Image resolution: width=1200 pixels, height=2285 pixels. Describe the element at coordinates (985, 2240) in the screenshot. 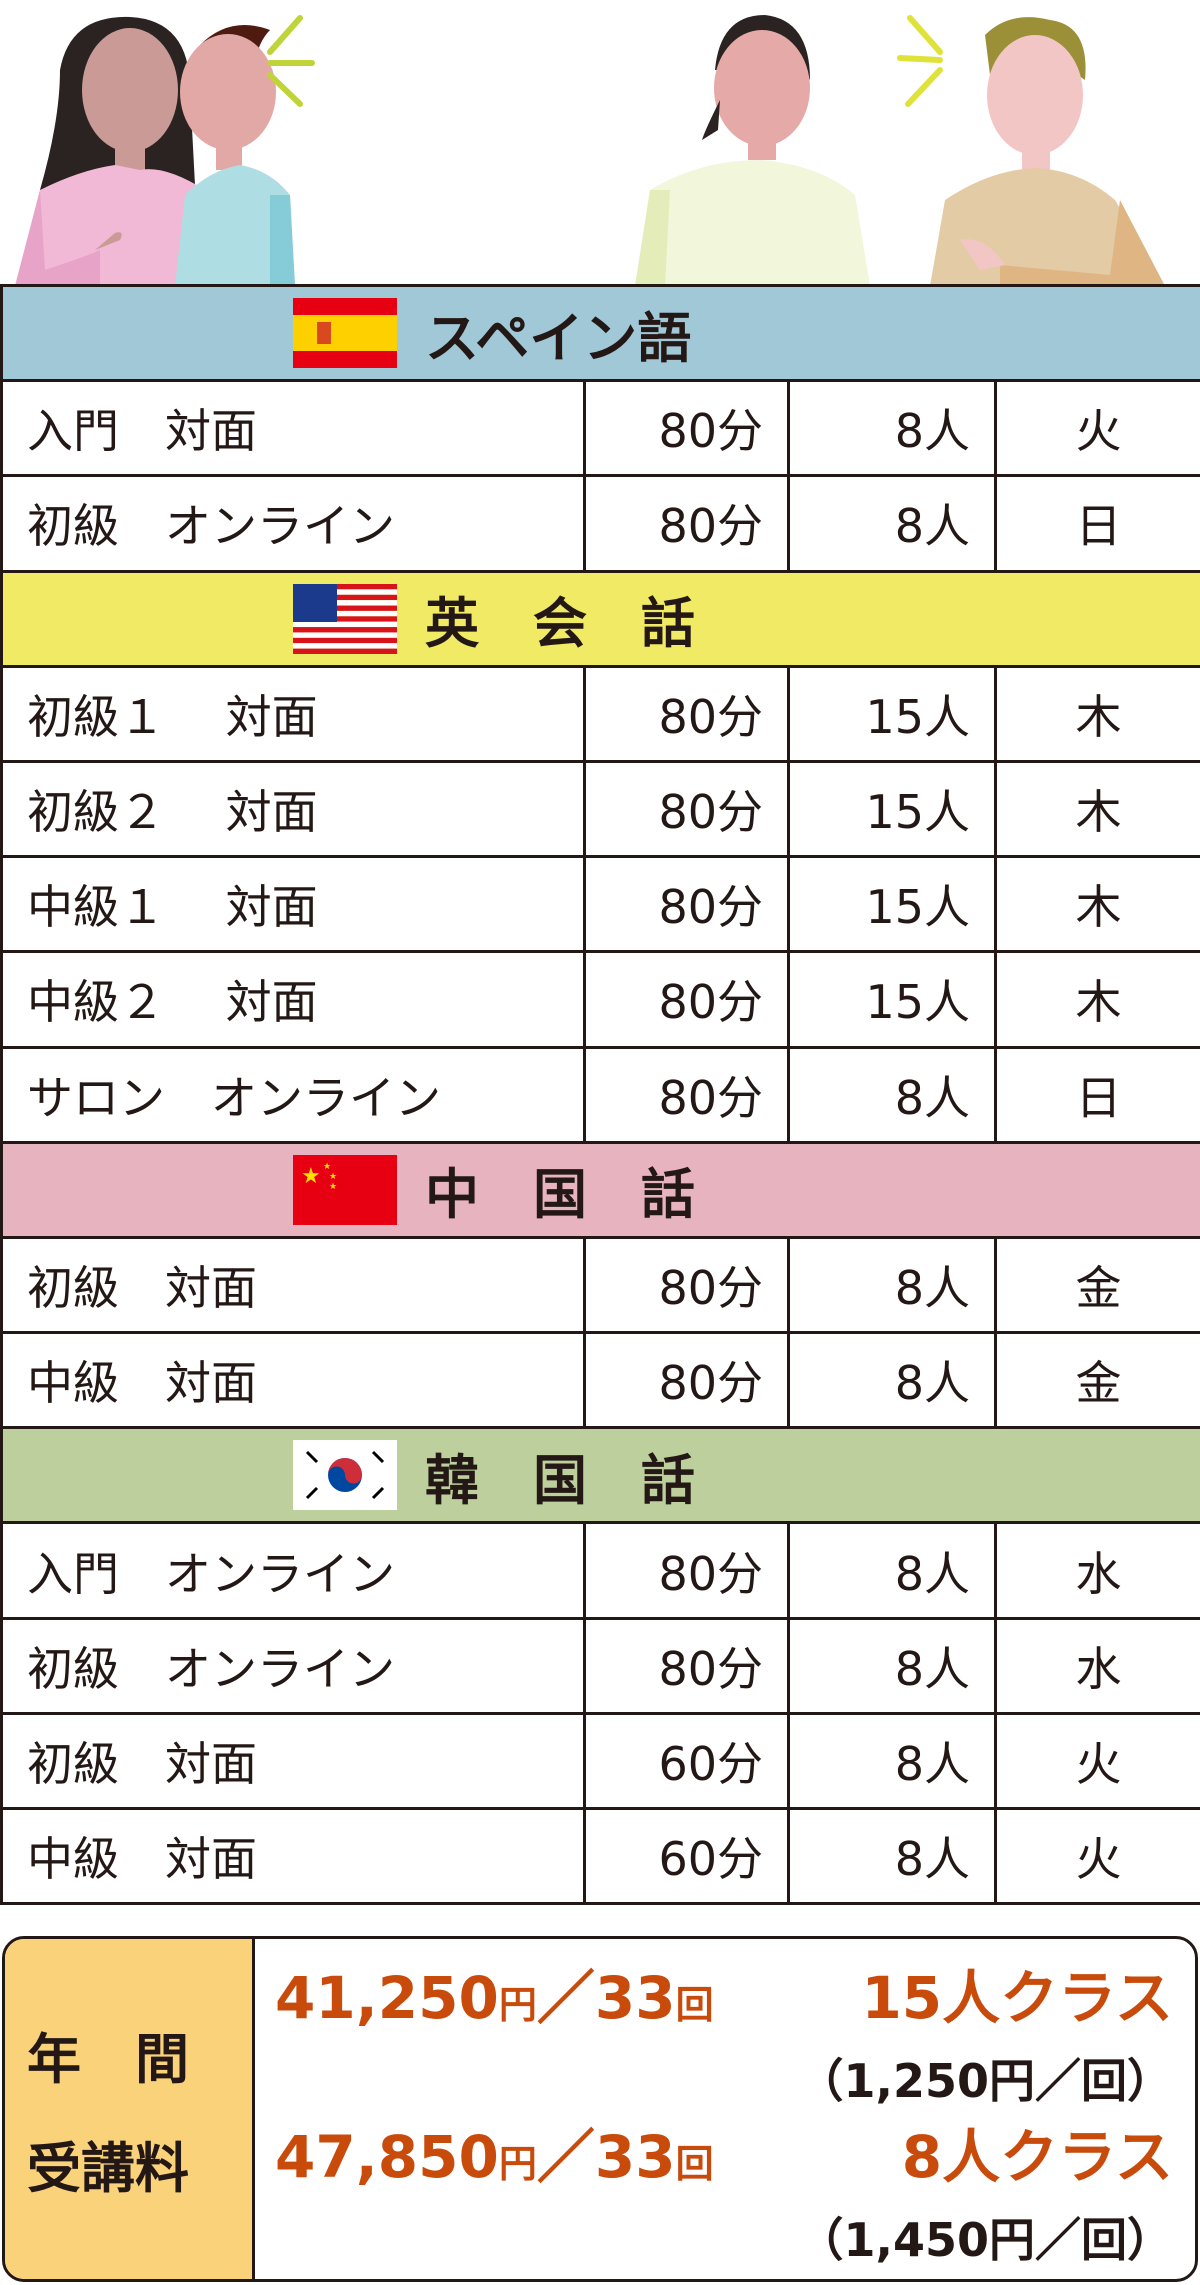

I see `per-session-price: （1,450円／回）` at that location.